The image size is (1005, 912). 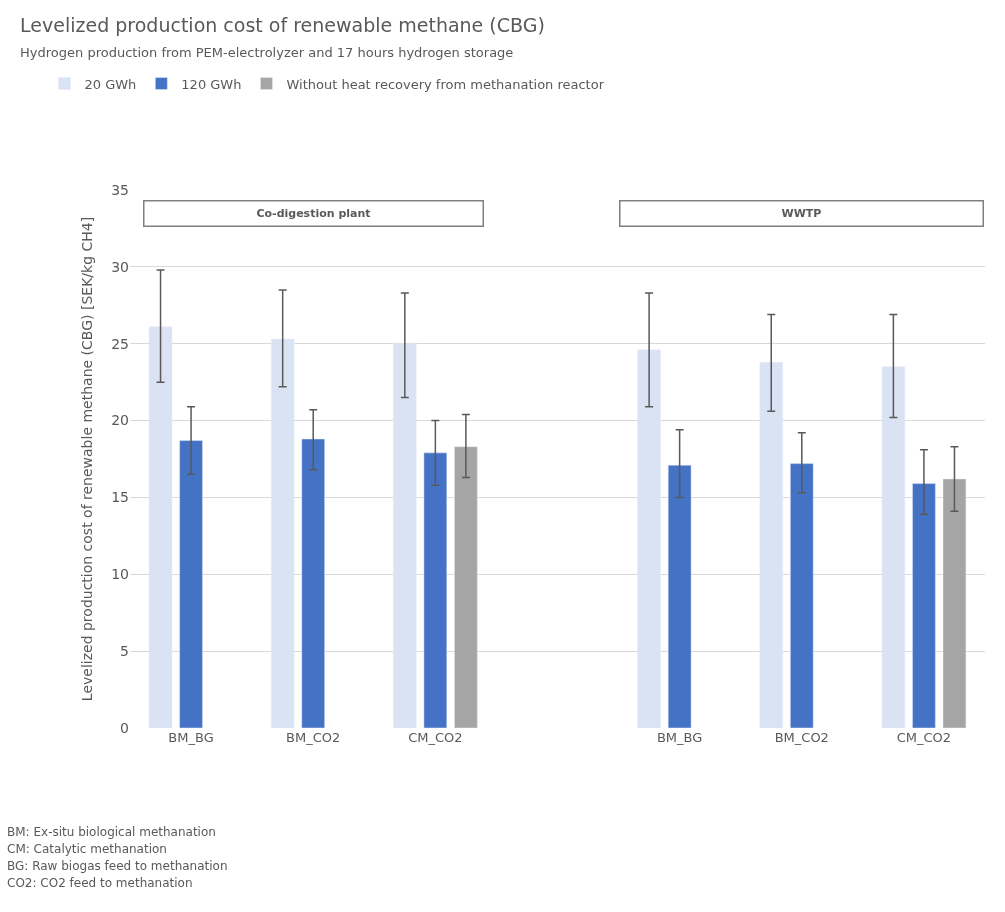 What do you see at coordinates (111, 832) in the screenshot?
I see `text: BM: Ex-situ biological methanation` at bounding box center [111, 832].